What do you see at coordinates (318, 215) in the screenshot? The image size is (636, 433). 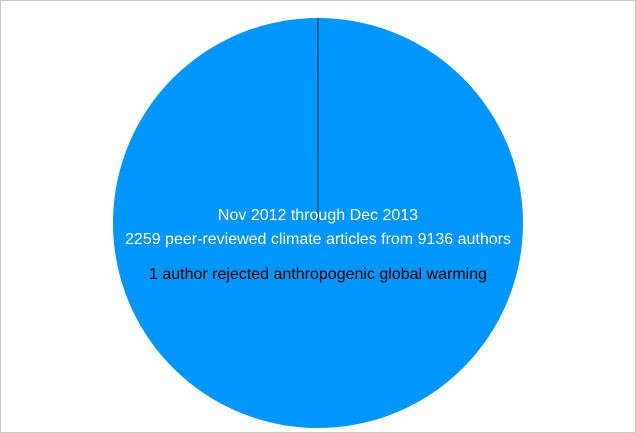 I see `annotation: Nov 2012 through Dec 2013` at bounding box center [318, 215].